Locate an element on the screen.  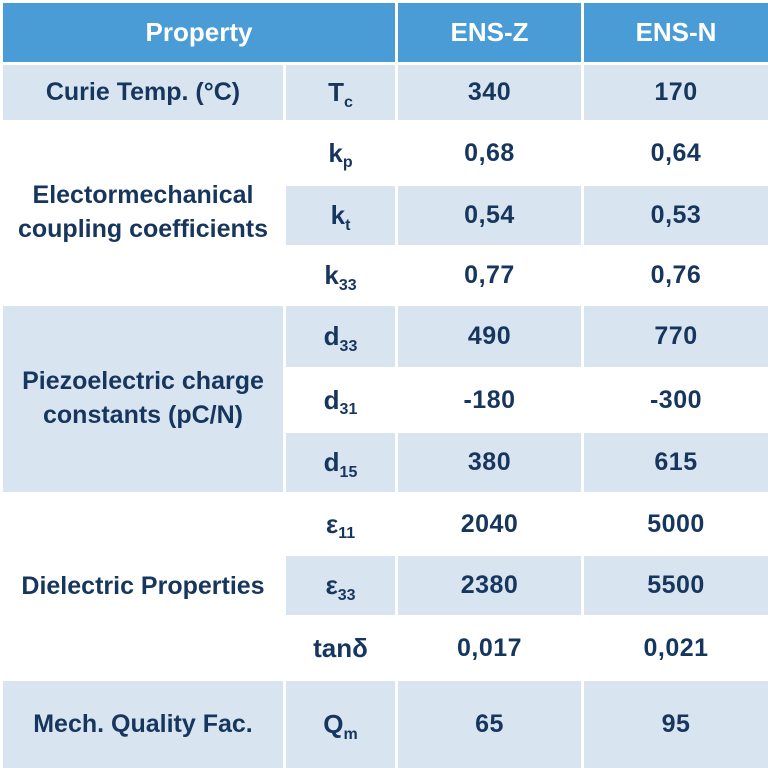
value-ensz-kp: 0,68 is located at coordinates (490, 153).